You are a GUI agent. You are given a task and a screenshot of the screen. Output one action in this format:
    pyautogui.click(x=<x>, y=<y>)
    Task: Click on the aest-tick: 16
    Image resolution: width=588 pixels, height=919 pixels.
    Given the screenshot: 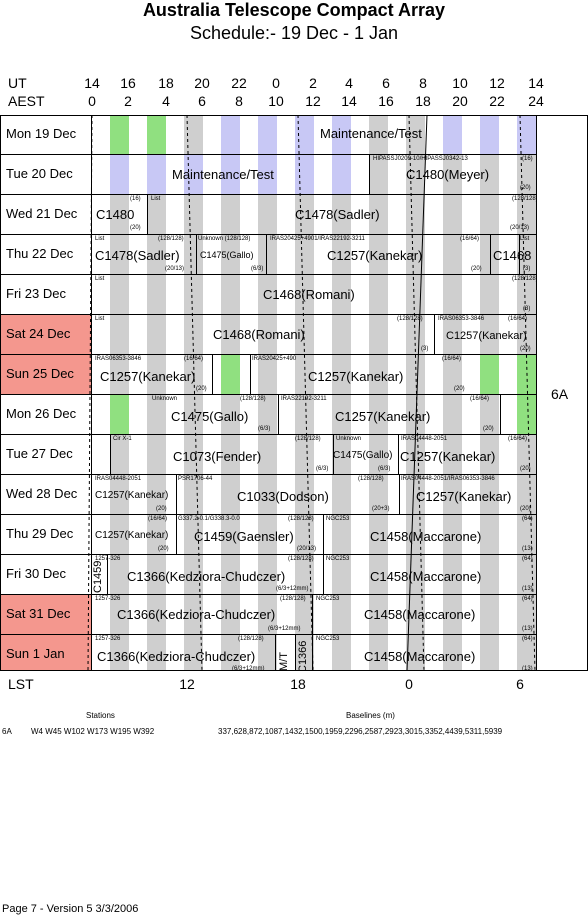 What is the action you would take?
    pyautogui.click(x=386, y=101)
    